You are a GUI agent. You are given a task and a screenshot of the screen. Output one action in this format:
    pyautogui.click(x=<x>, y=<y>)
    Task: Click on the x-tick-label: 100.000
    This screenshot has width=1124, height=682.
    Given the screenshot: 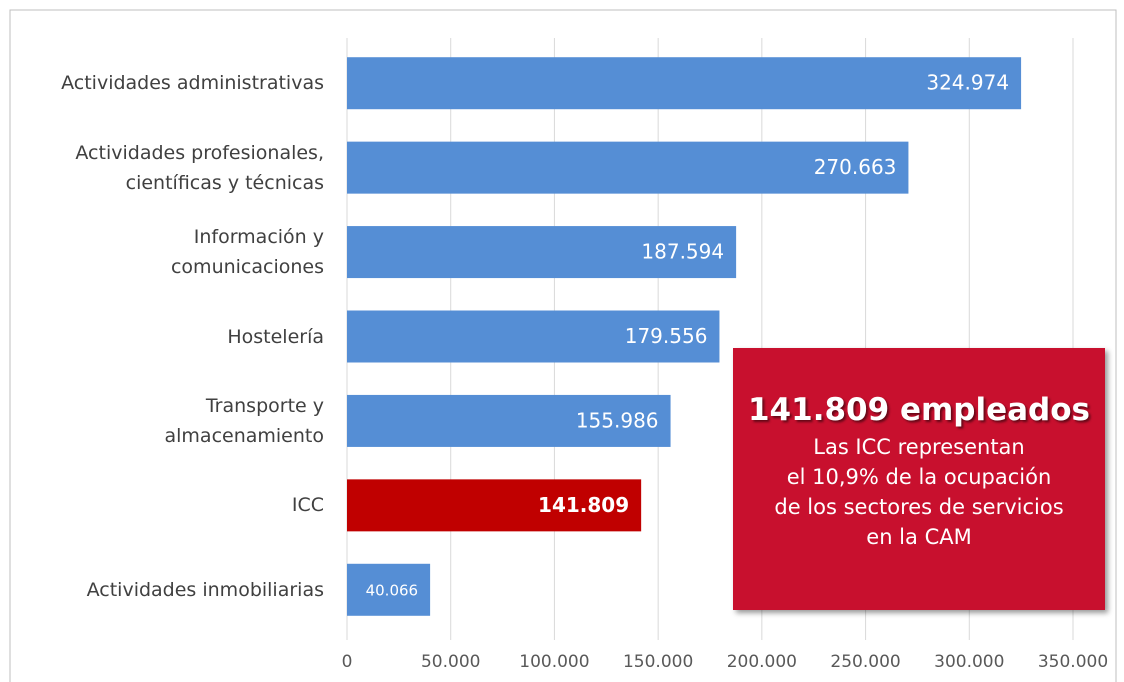 What is the action you would take?
    pyautogui.click(x=554, y=662)
    